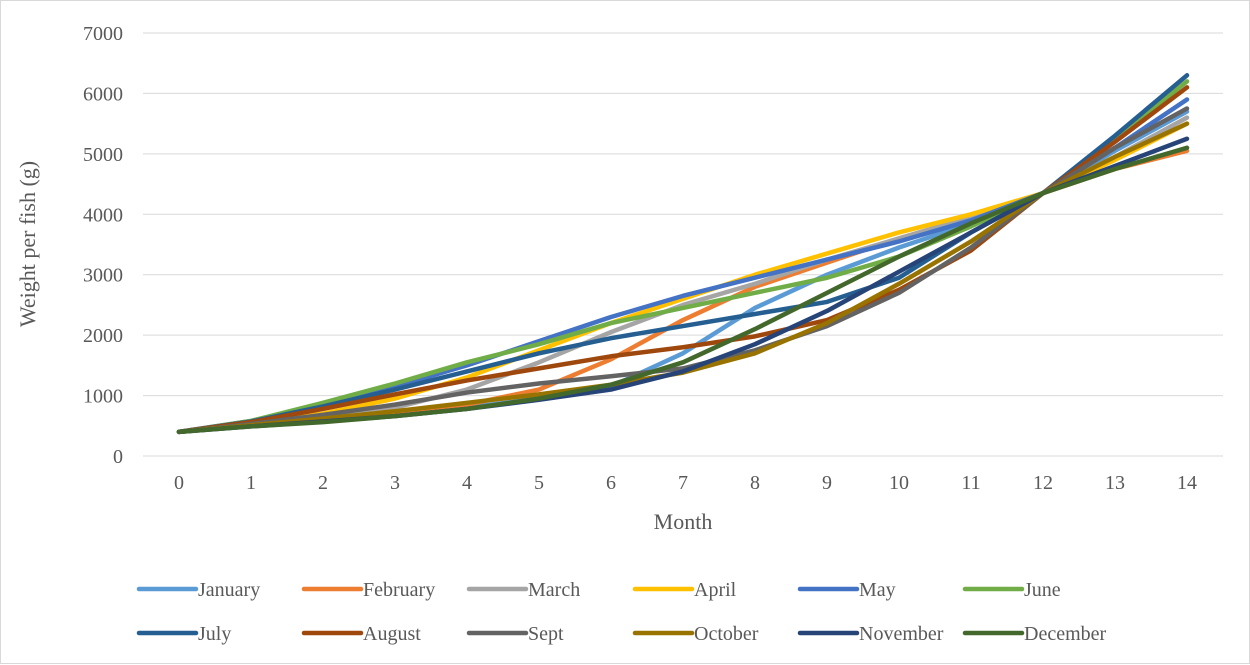 The image size is (1250, 665). I want to click on x-tick-label: 12, so click(1043, 483).